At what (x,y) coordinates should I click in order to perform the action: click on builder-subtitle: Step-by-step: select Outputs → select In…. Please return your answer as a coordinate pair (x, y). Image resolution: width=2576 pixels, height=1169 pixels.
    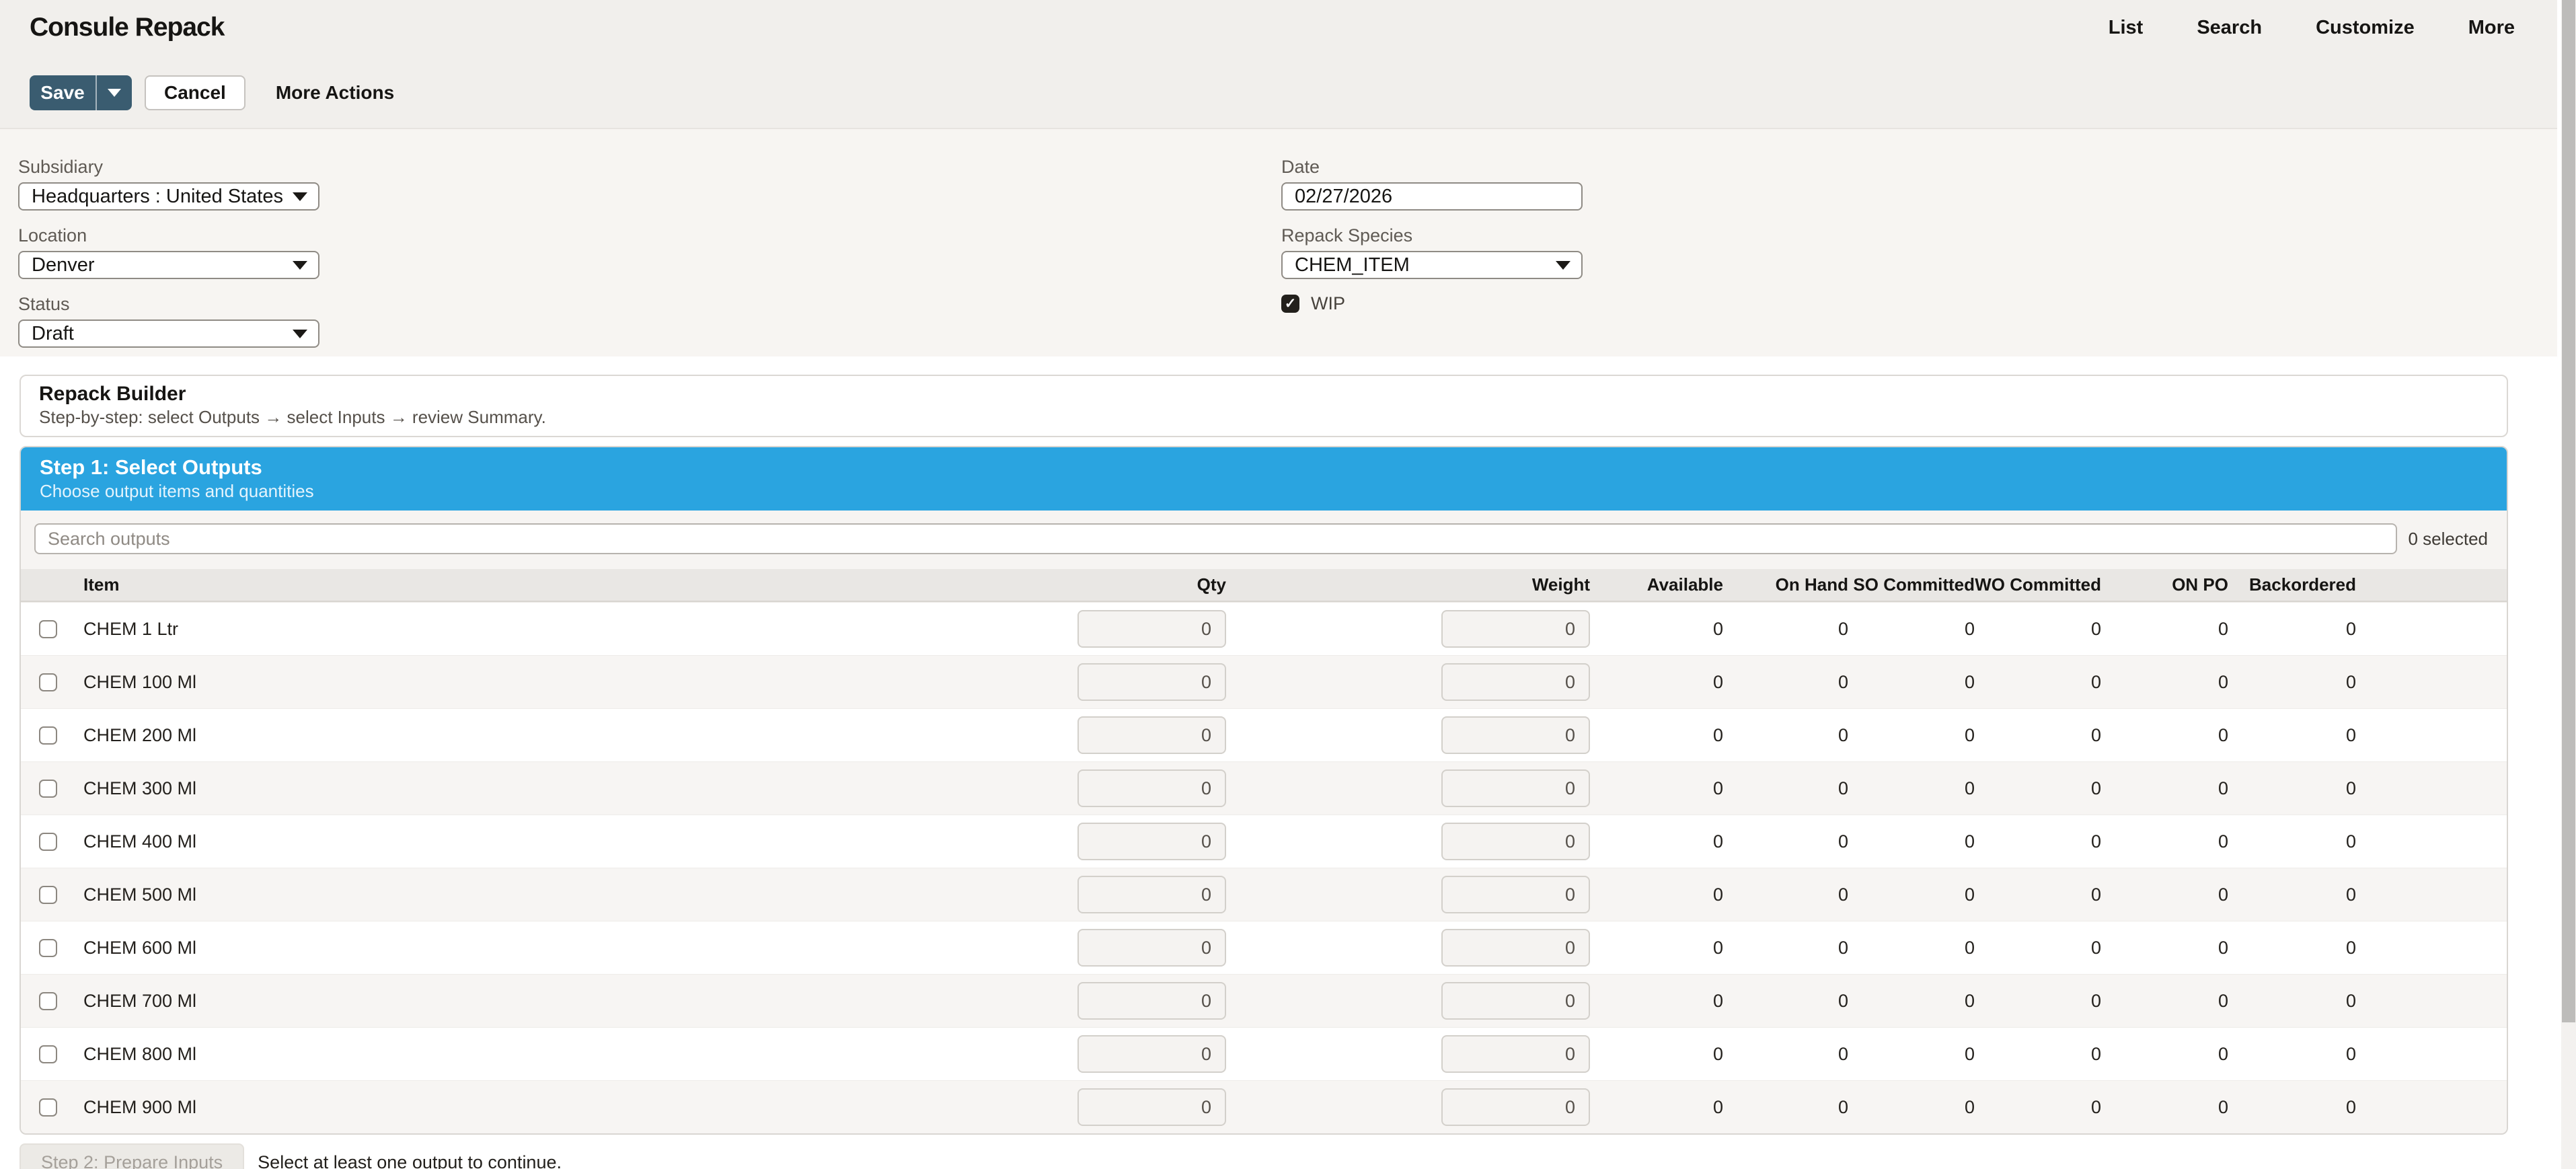
    Looking at the image, I should click on (292, 417).